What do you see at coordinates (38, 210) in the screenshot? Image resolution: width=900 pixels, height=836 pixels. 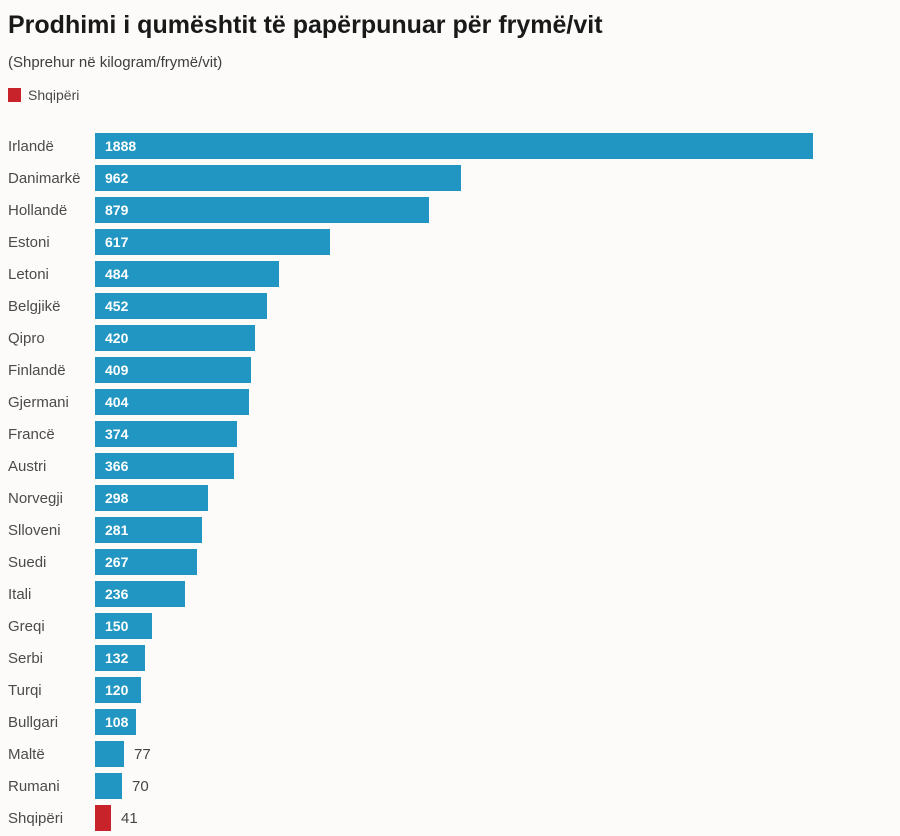 I see `category-label: Hollandë` at bounding box center [38, 210].